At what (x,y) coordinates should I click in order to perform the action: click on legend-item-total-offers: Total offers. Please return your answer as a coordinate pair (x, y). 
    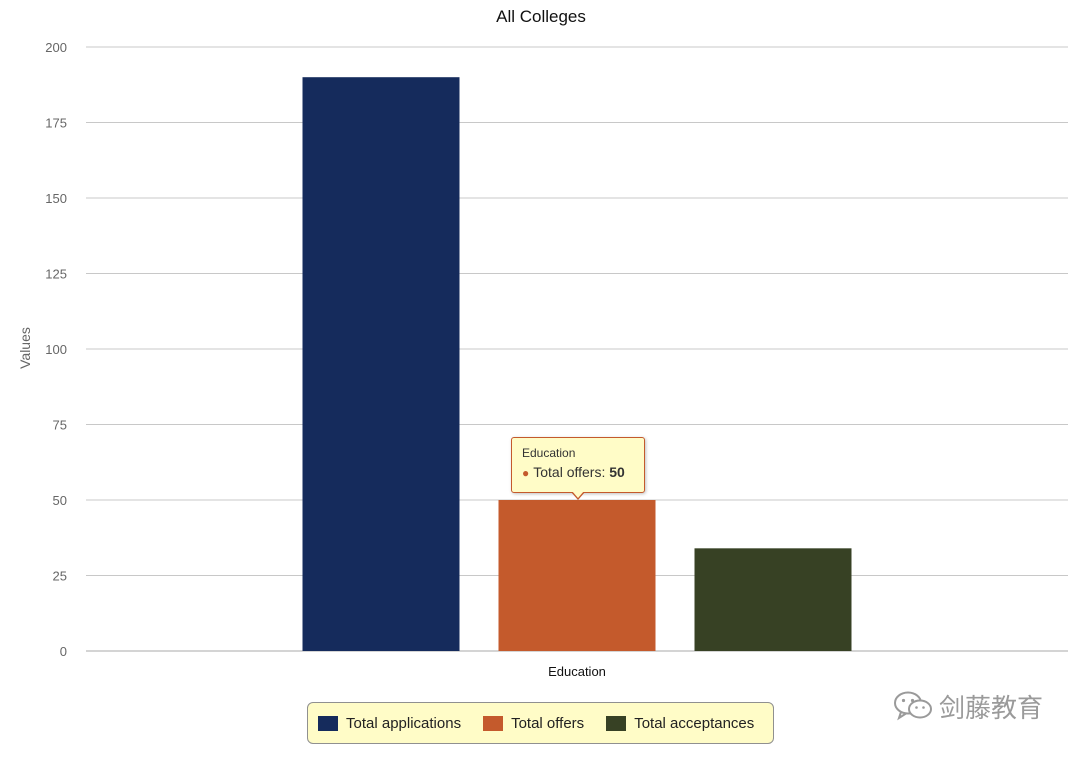
    Looking at the image, I should click on (533, 723).